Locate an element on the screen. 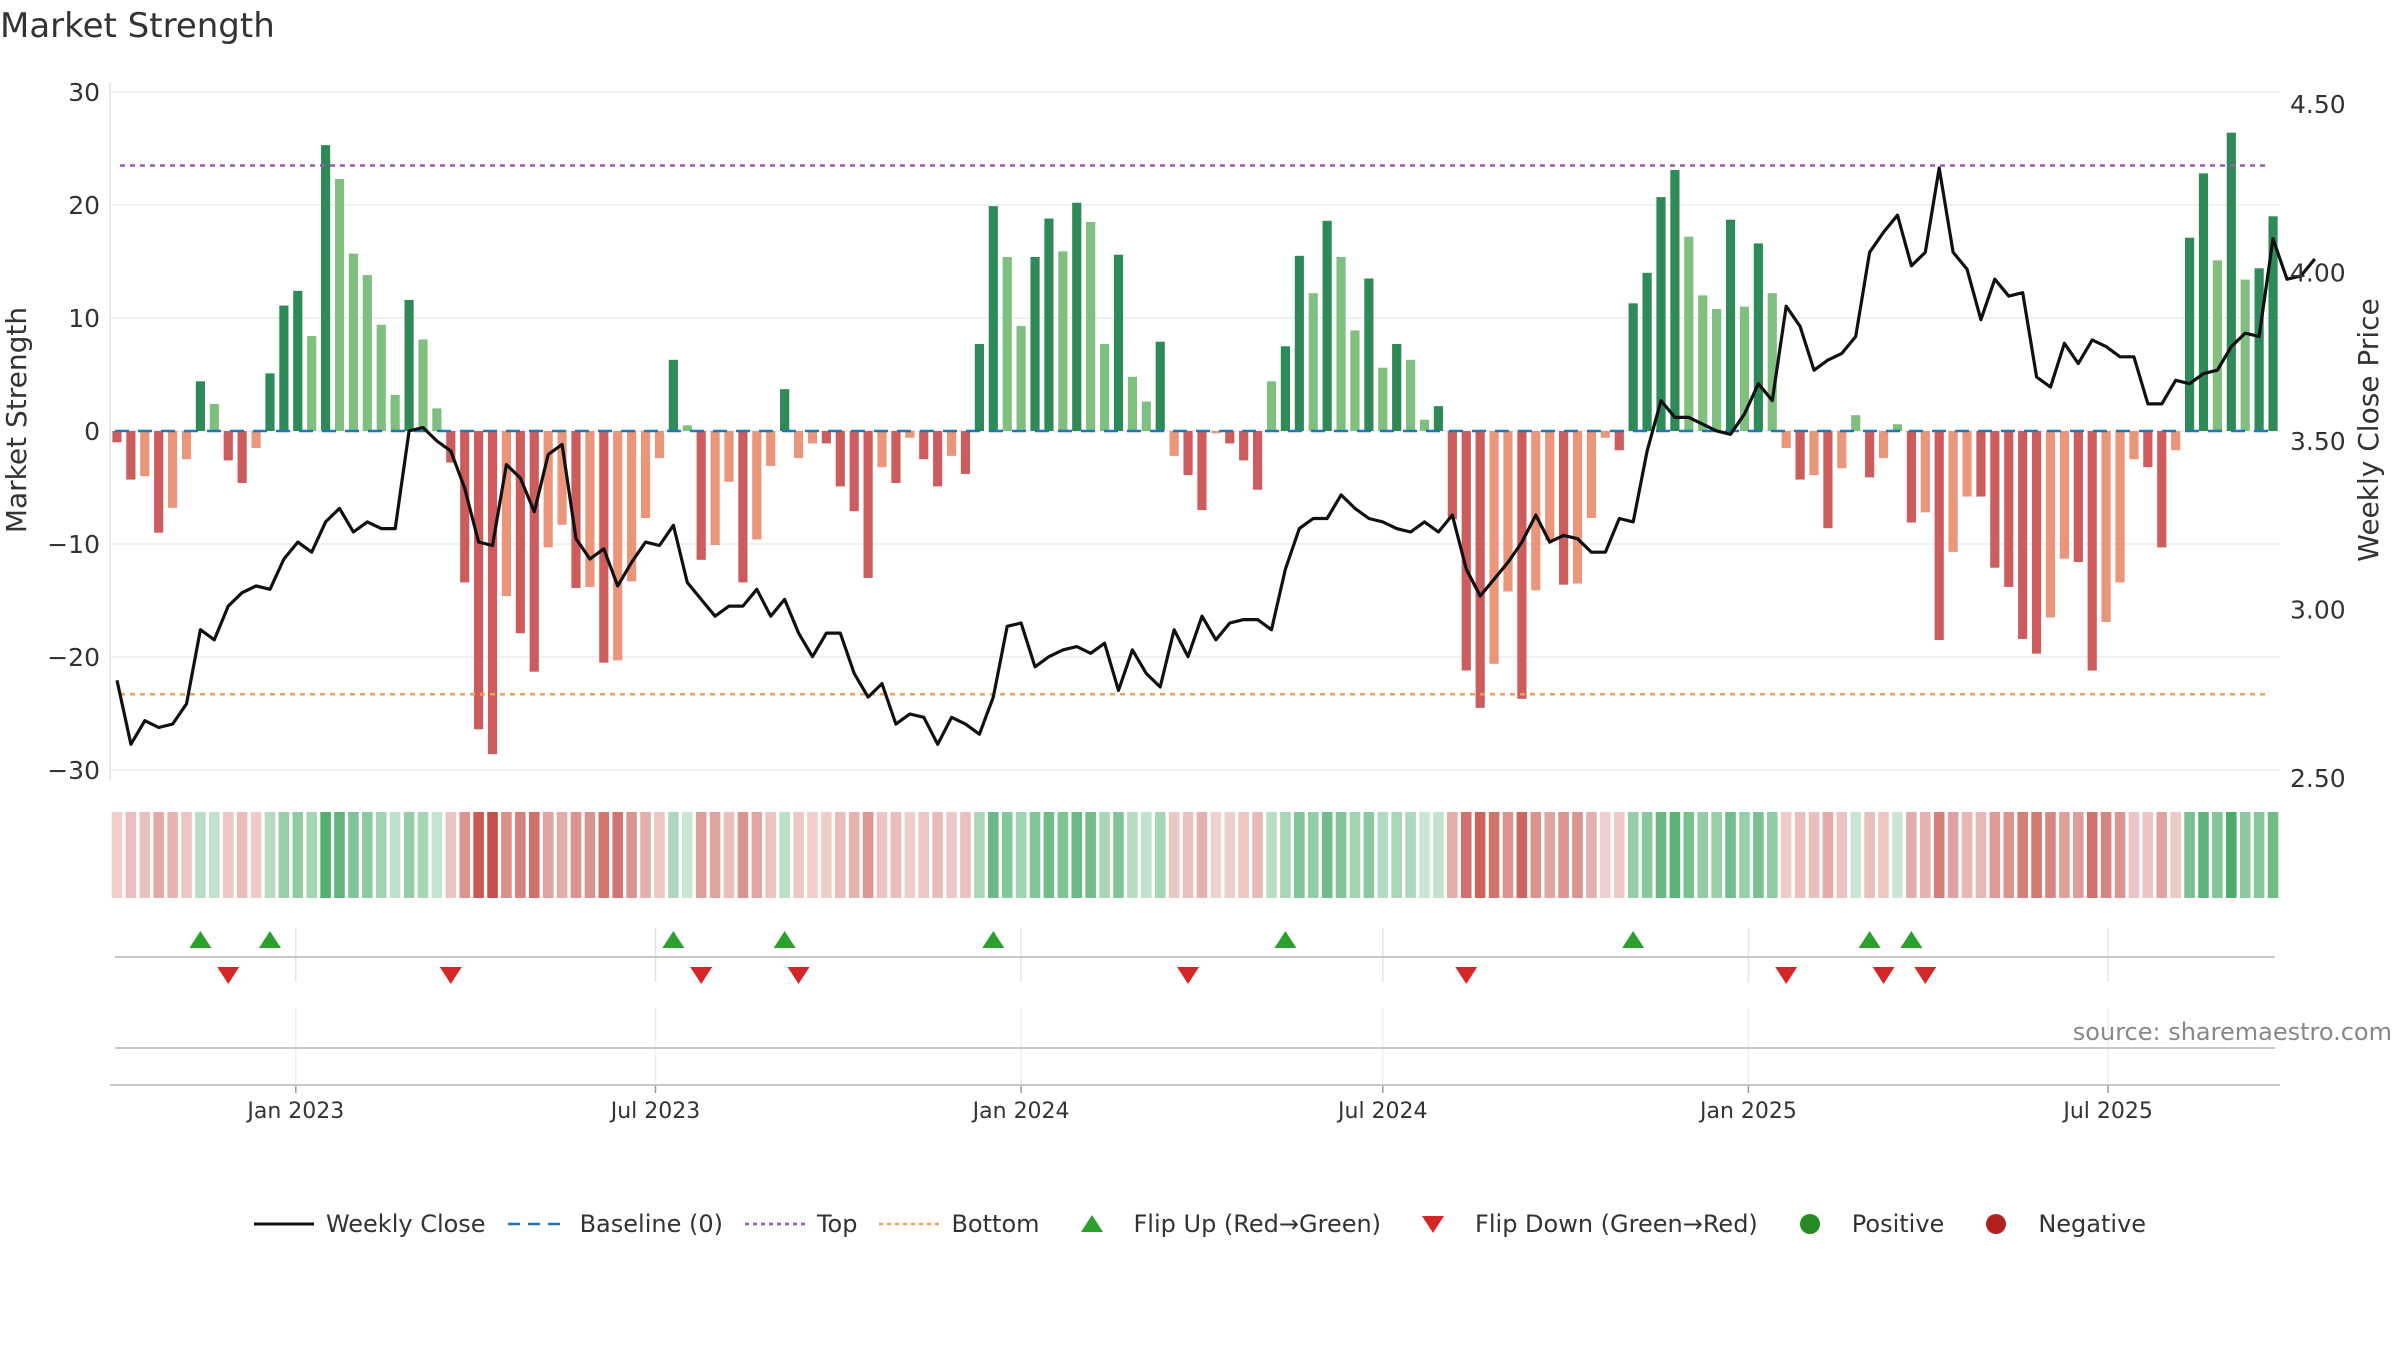 The width and height of the screenshot is (2400, 1350). y-left-tick-label: −10 is located at coordinates (73, 544).